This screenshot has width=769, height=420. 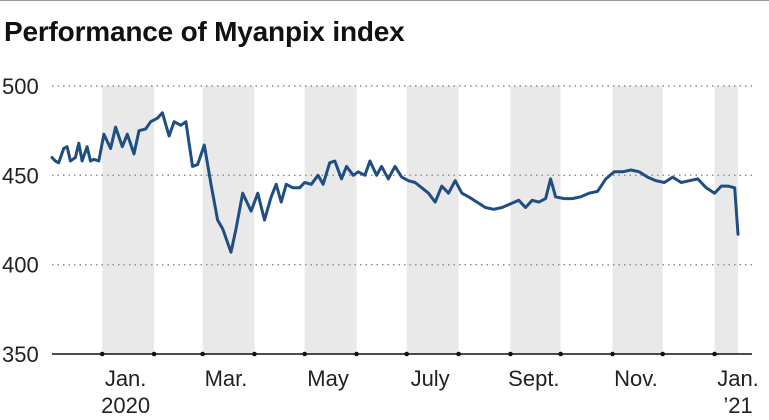 What do you see at coordinates (430, 378) in the screenshot?
I see `x-tick-label: July` at bounding box center [430, 378].